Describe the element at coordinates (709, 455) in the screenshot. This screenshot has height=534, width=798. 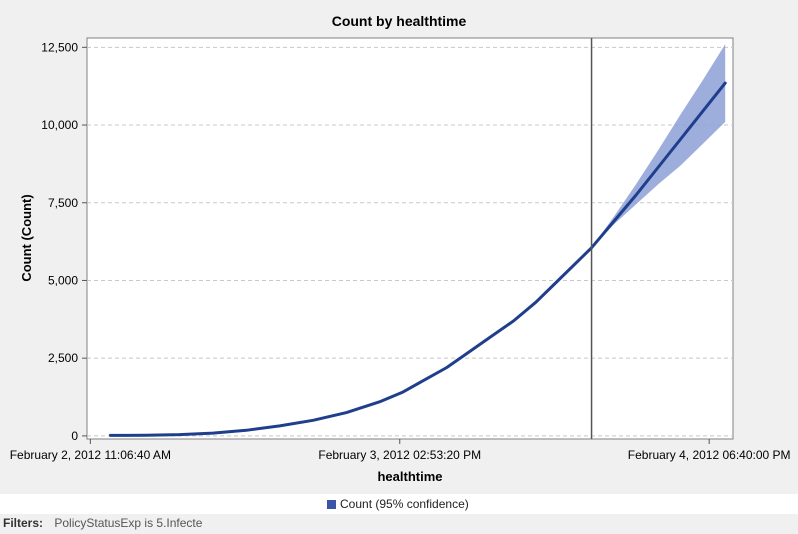
I see `x-tick-label: February 4, 2012 06:40:00 PM` at that location.